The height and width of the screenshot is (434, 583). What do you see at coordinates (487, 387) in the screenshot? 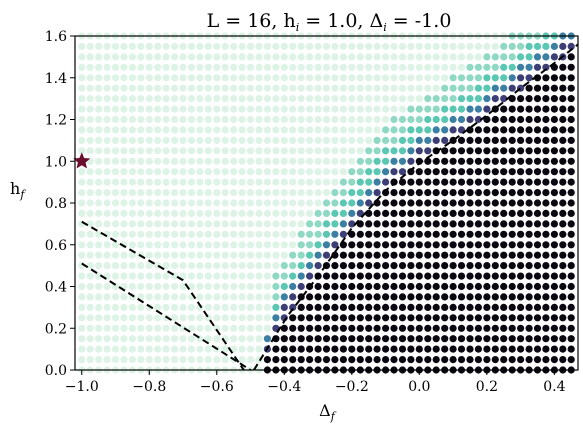
I see `x-tick-label: 0.2` at bounding box center [487, 387].